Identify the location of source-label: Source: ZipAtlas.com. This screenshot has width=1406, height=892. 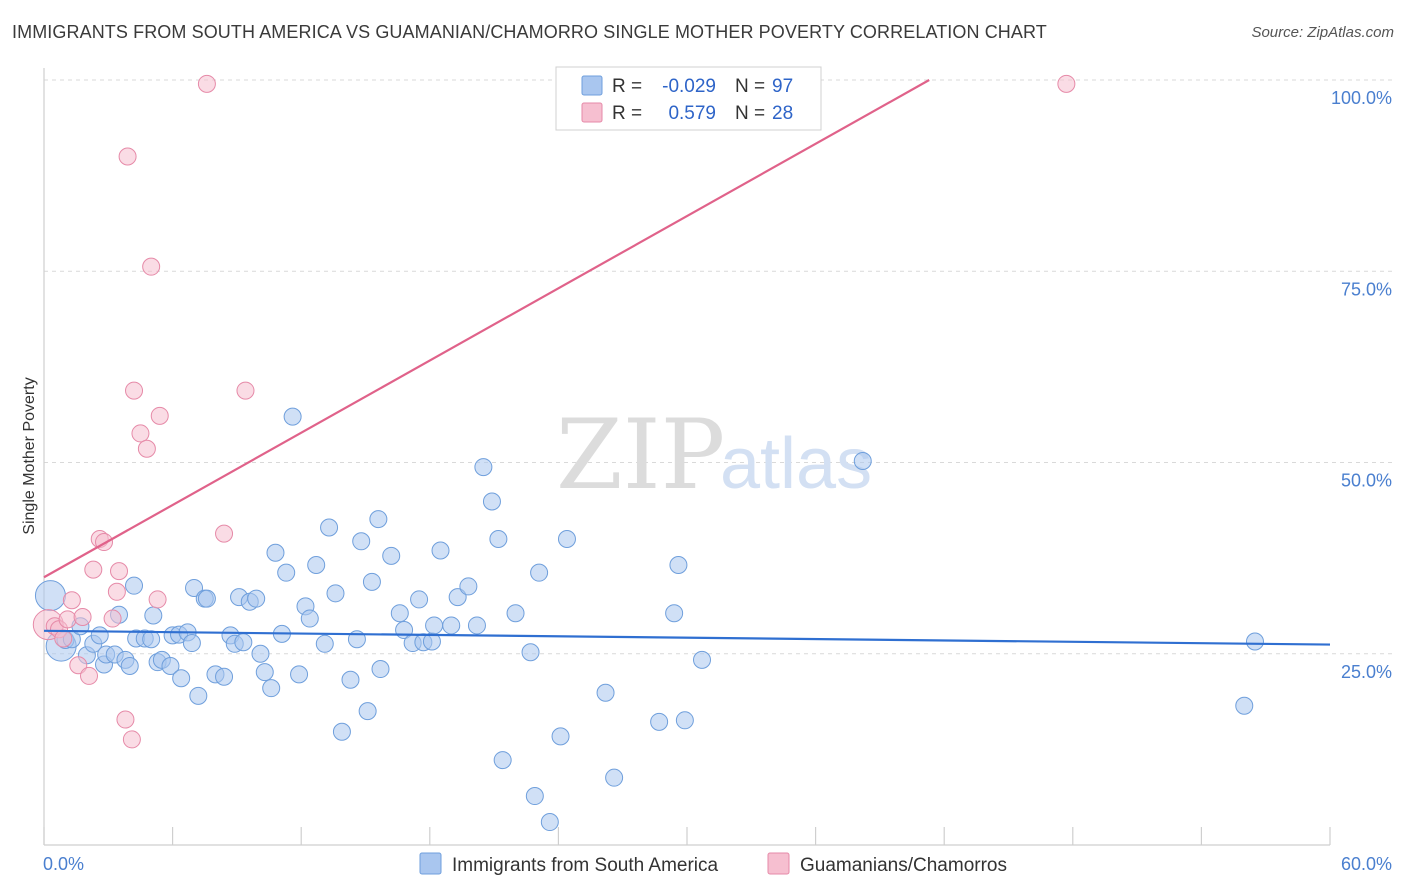
(1322, 32).